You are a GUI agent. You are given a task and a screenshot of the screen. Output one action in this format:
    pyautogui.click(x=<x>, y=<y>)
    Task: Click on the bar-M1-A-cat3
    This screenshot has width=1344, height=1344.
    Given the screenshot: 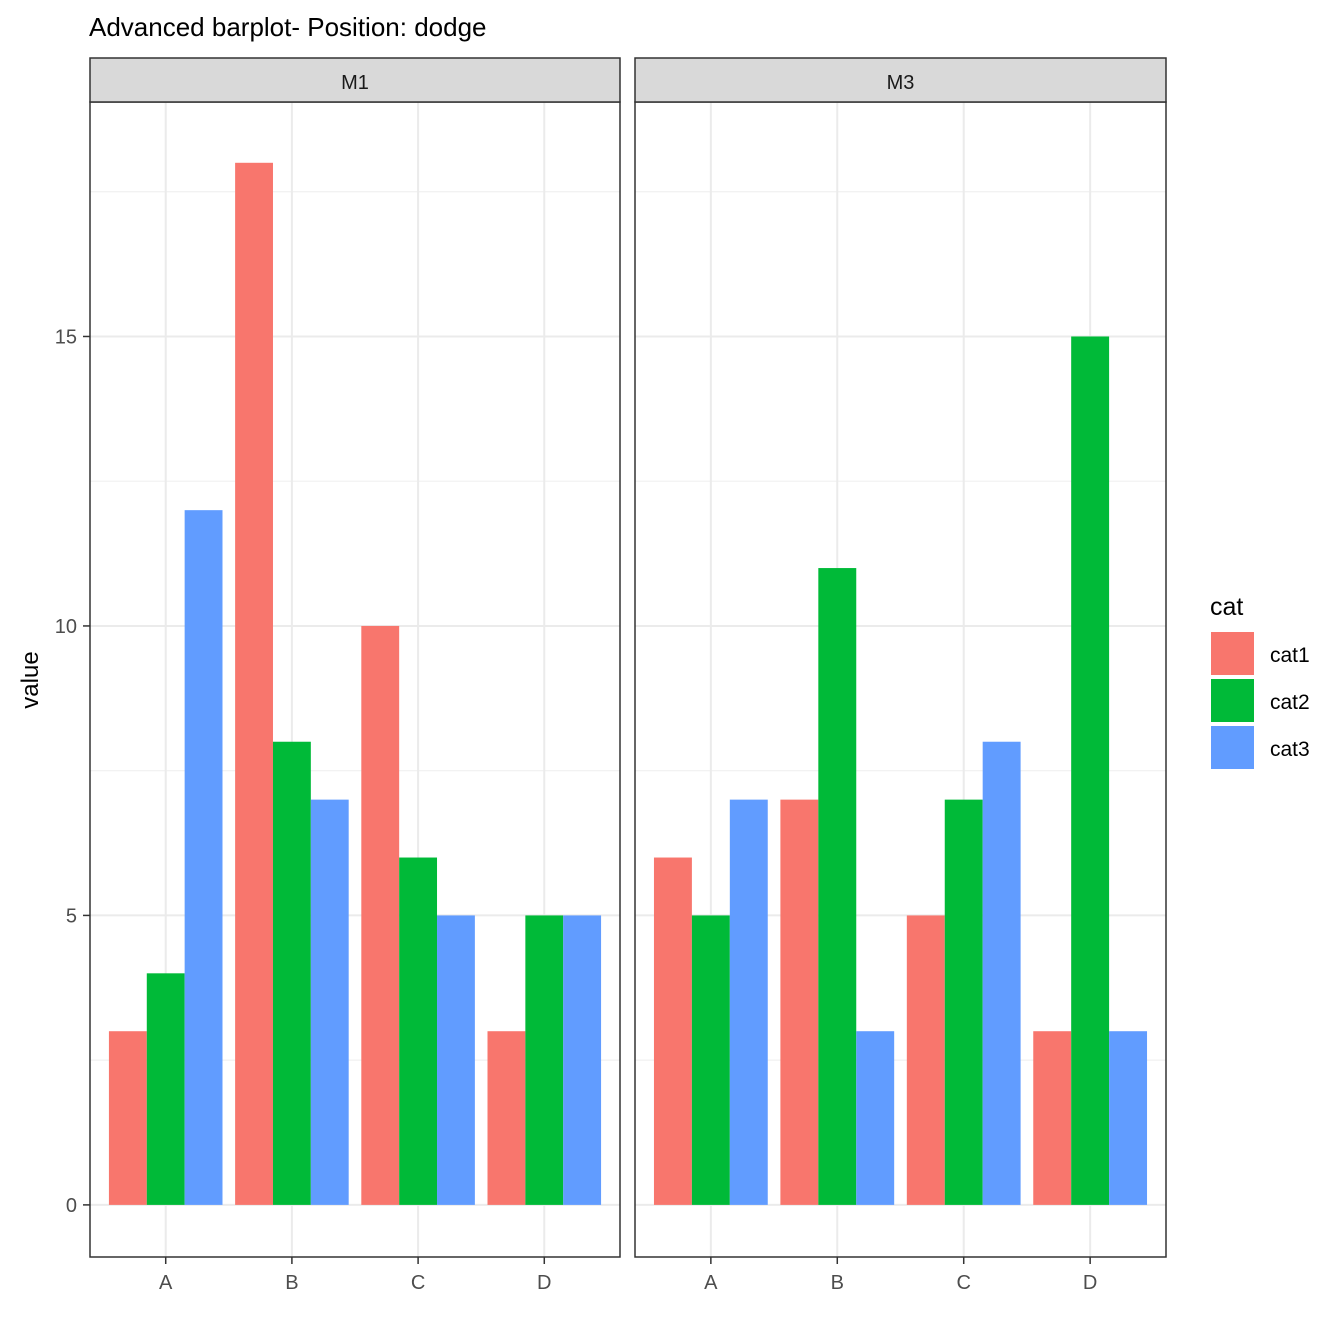 What is the action you would take?
    pyautogui.click(x=203, y=857)
    